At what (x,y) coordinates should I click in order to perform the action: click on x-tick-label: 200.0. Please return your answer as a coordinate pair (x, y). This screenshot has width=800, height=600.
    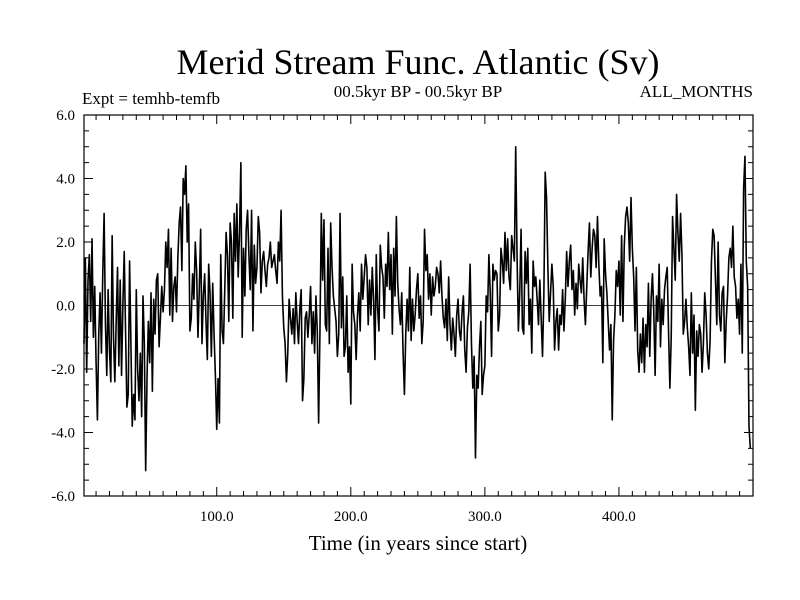
    Looking at the image, I should click on (351, 517).